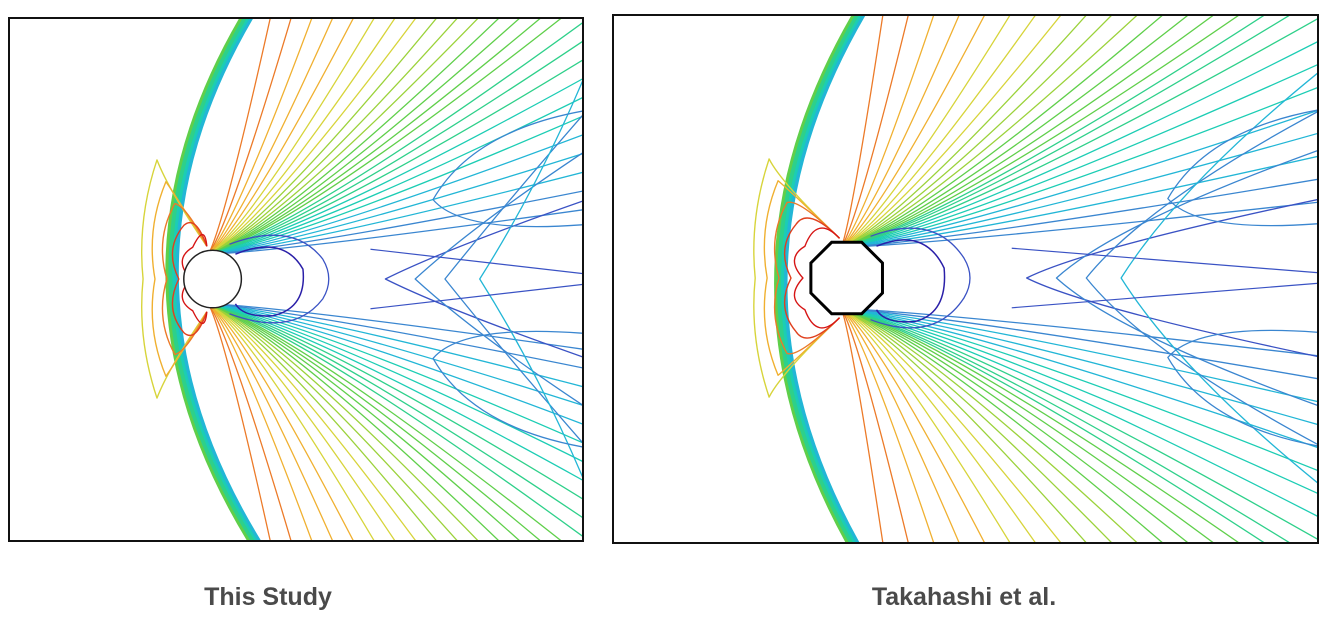  What do you see at coordinates (268, 597) in the screenshot?
I see `caption-this-study: This Study` at bounding box center [268, 597].